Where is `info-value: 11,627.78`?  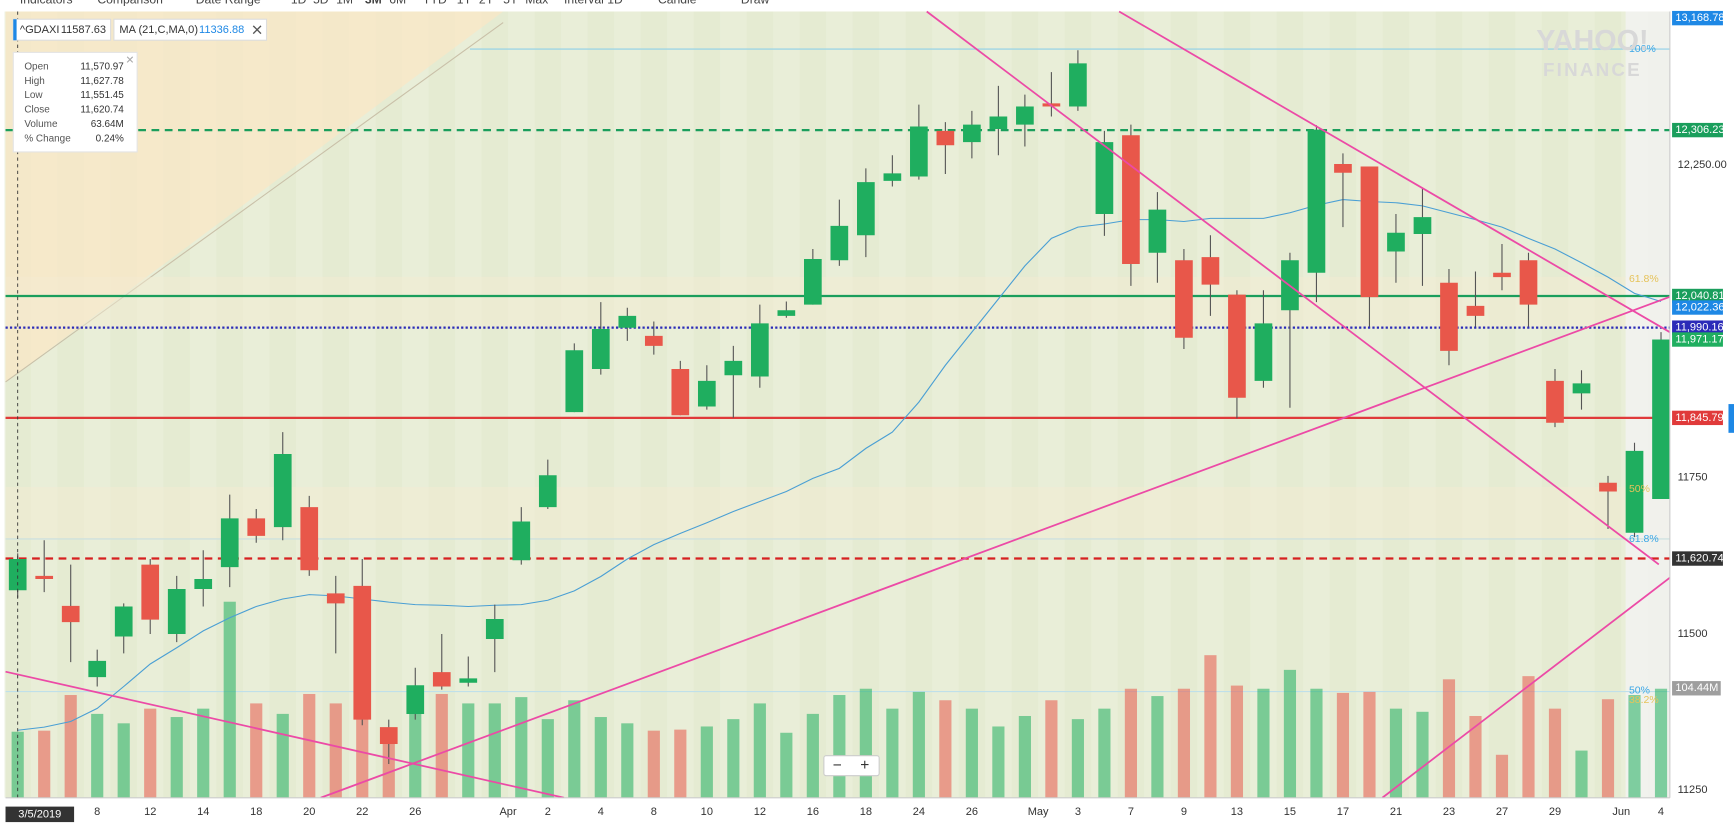 info-value: 11,627.78 is located at coordinates (102, 81).